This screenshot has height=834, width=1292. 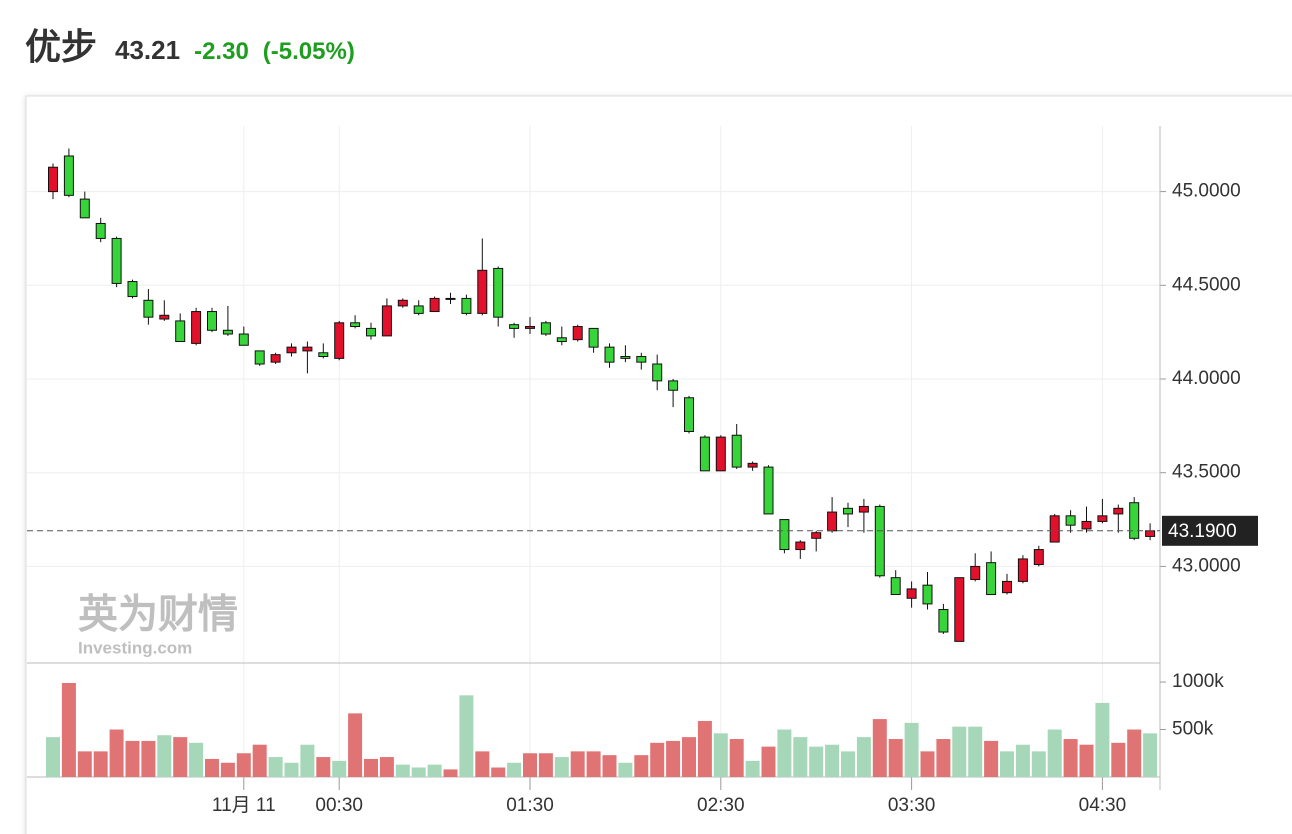 I want to click on y-tick-label: 44.5000, so click(x=1206, y=284).